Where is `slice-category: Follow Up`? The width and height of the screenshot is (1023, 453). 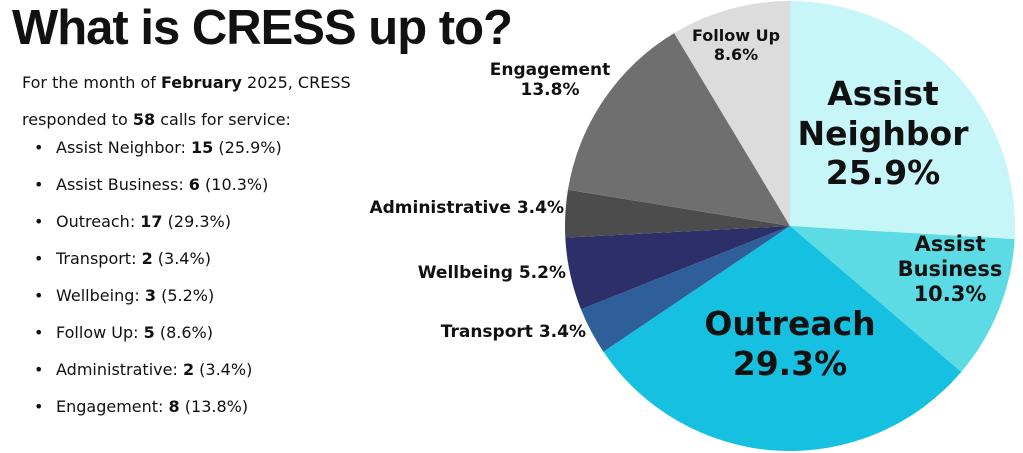 slice-category: Follow Up is located at coordinates (736, 35).